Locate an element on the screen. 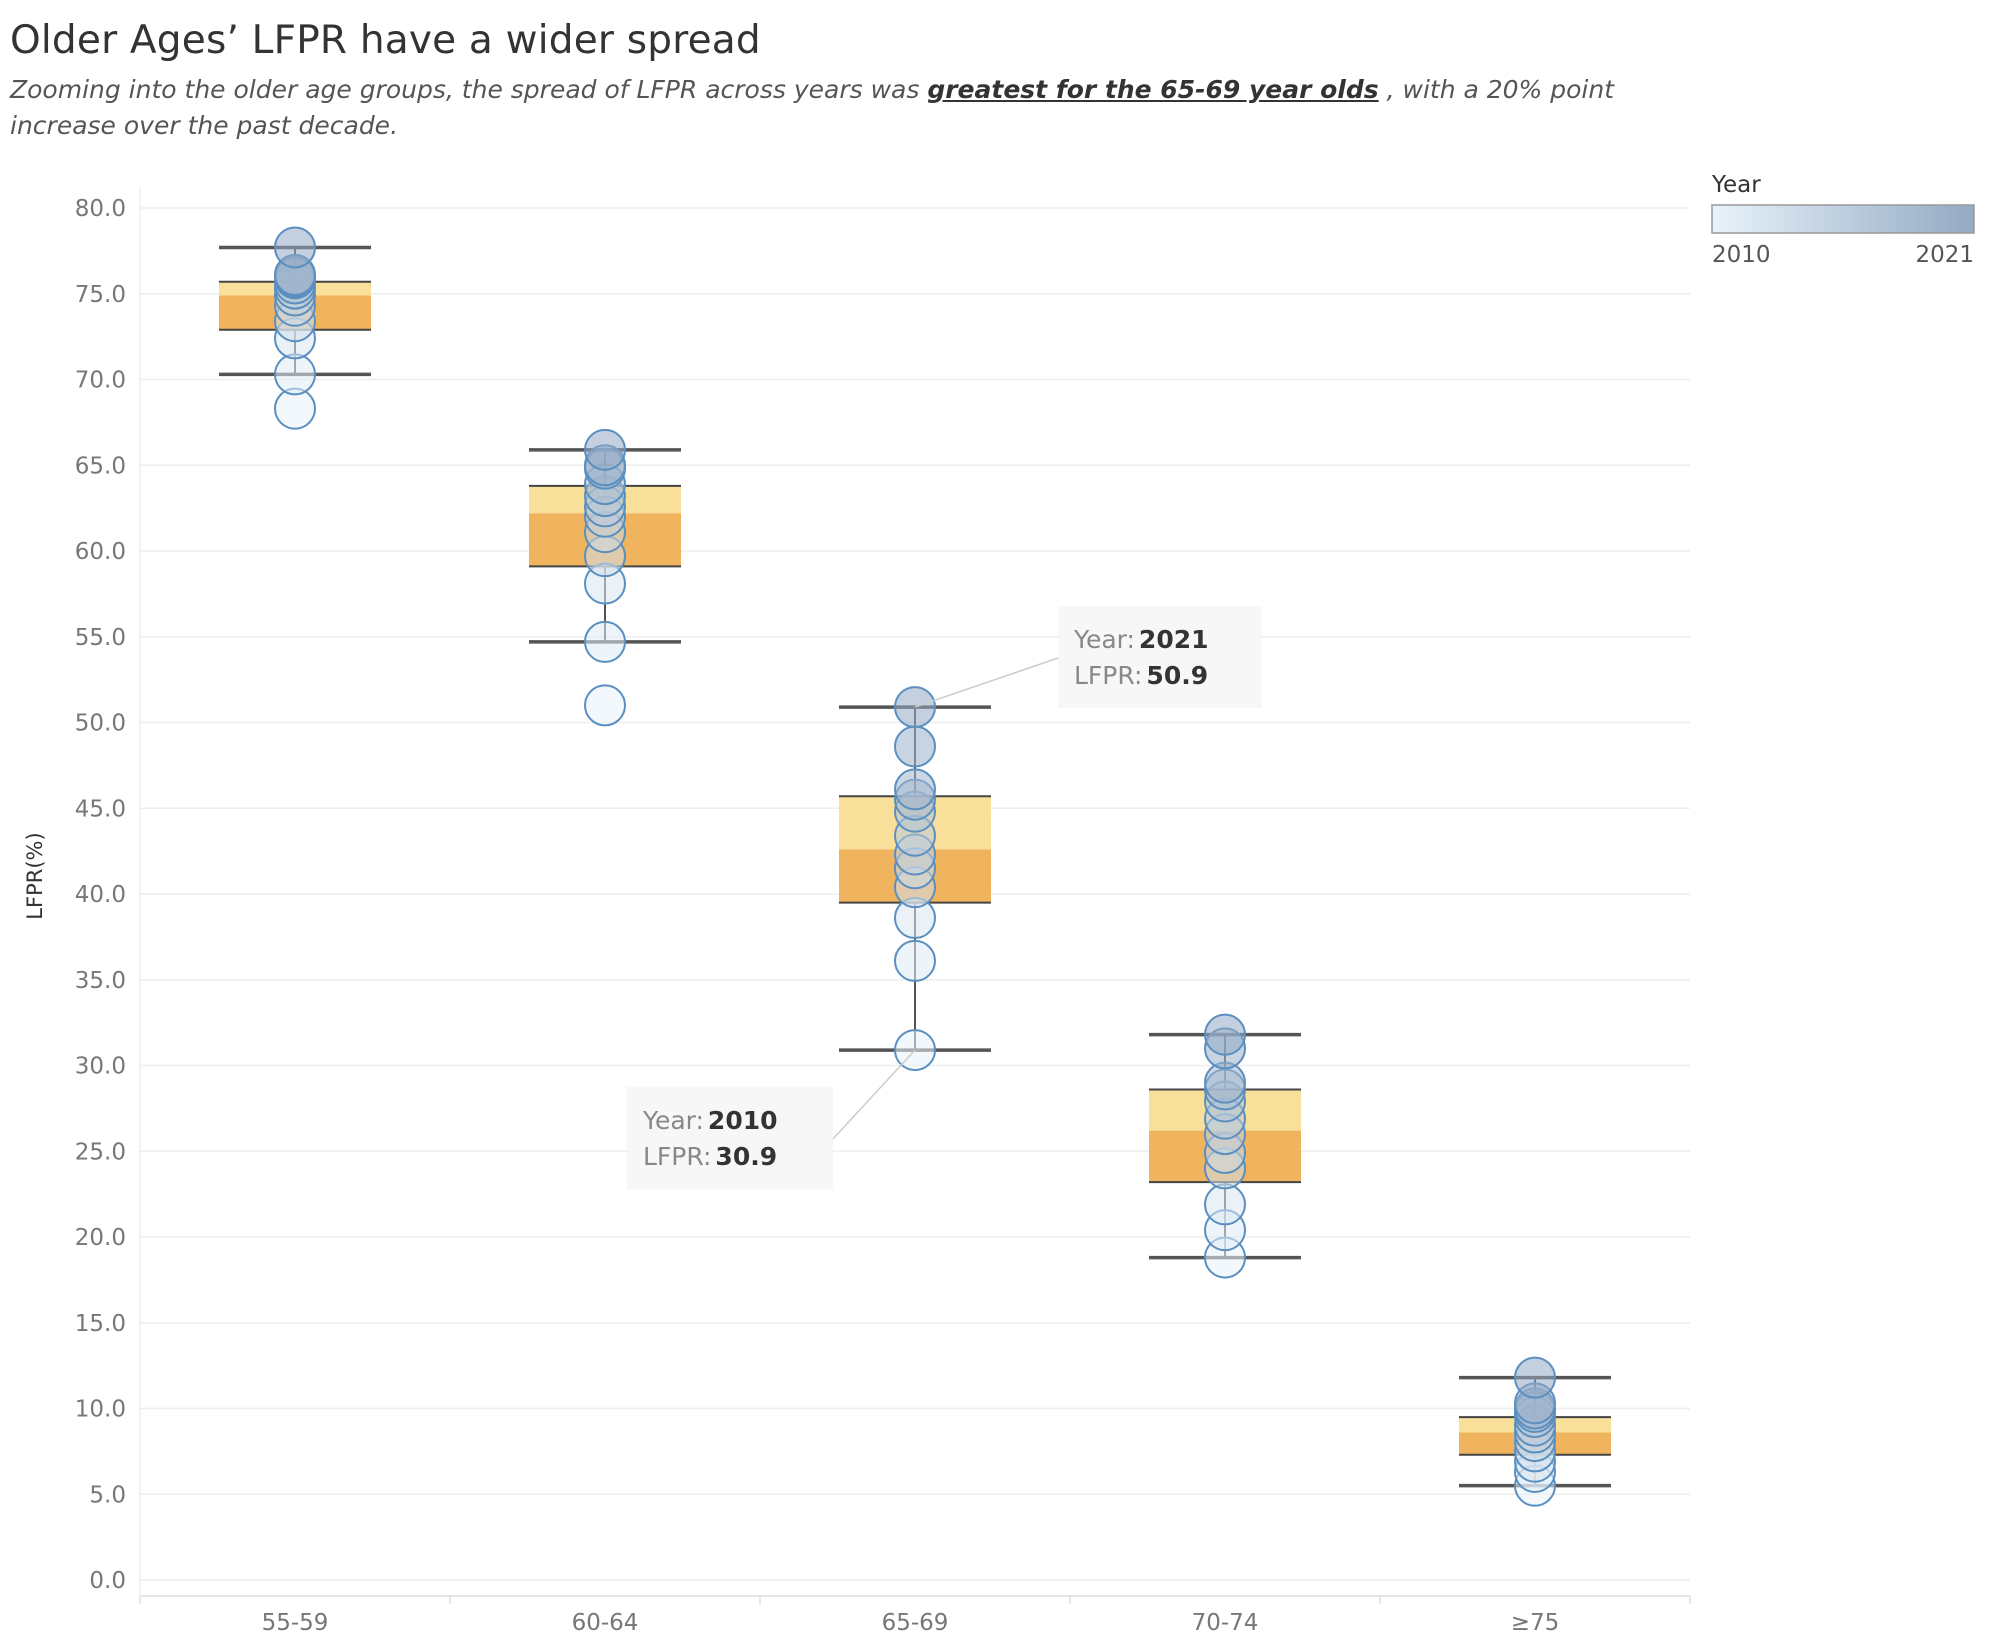 The height and width of the screenshot is (1638, 1990). annotation-year-value: 2021 is located at coordinates (1174, 639).